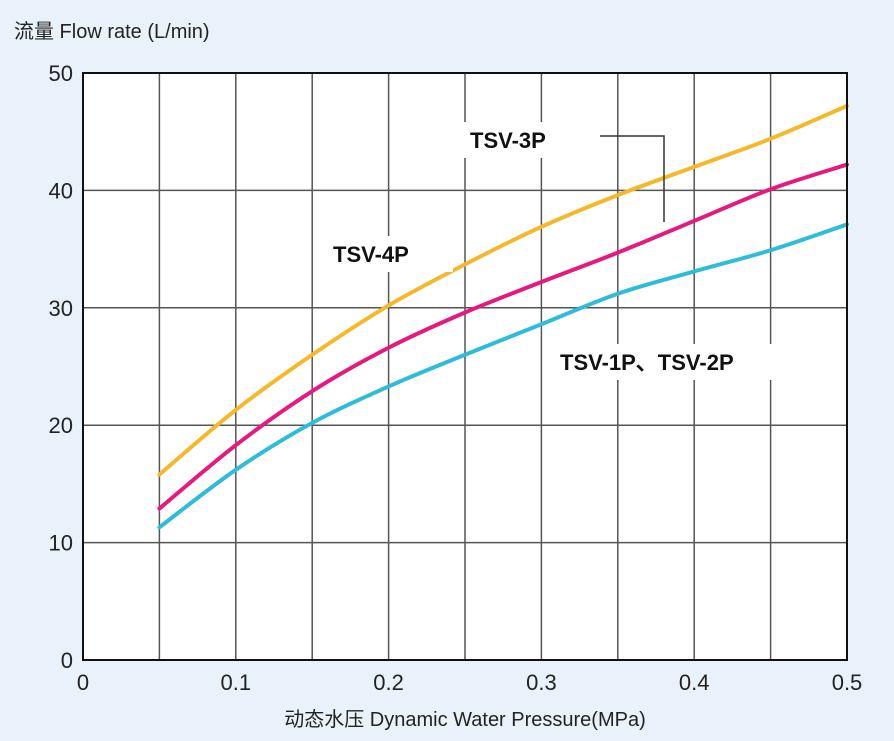  I want to click on x-tick-labels: 0 0.1 0.2 0.3 0.4 0.5, so click(469, 682).